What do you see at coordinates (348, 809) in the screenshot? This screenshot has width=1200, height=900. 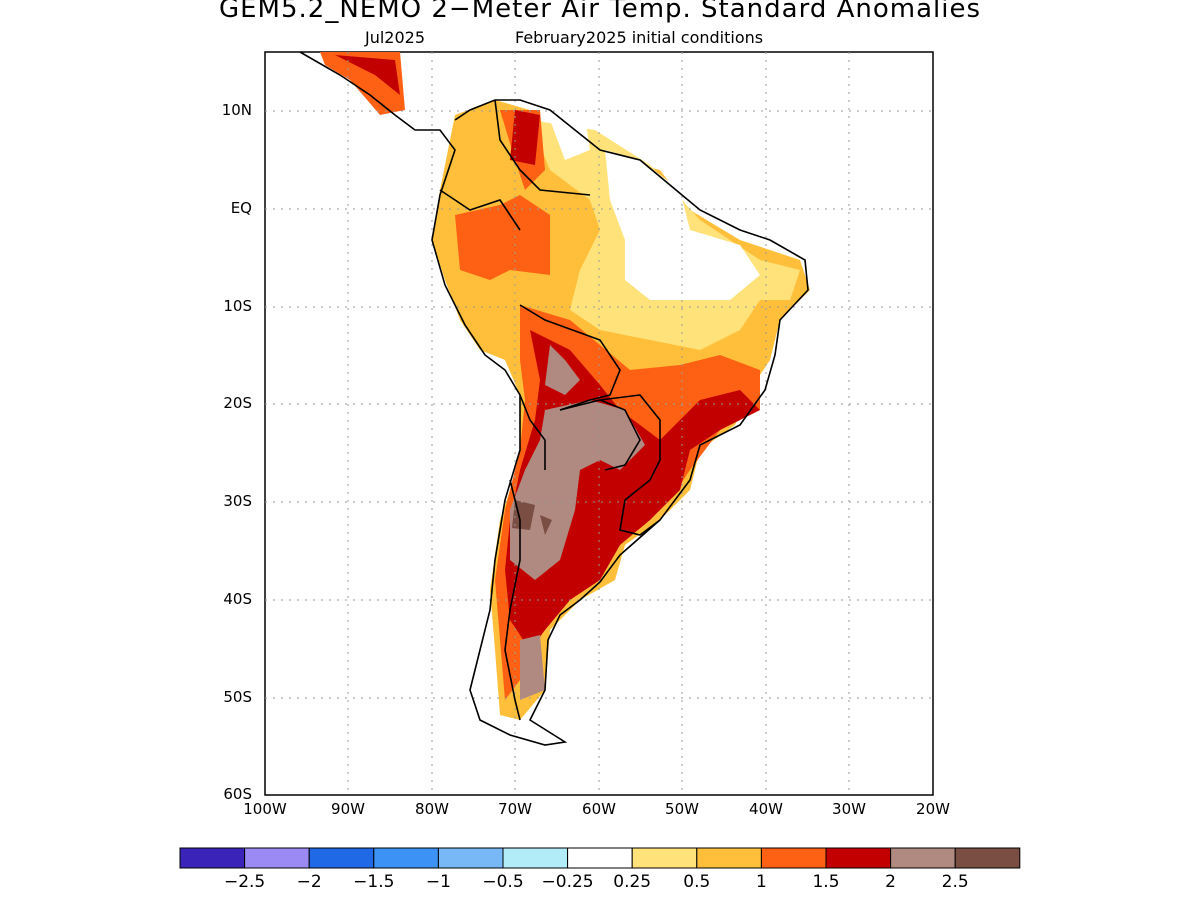 I see `lon-label: 90W` at bounding box center [348, 809].